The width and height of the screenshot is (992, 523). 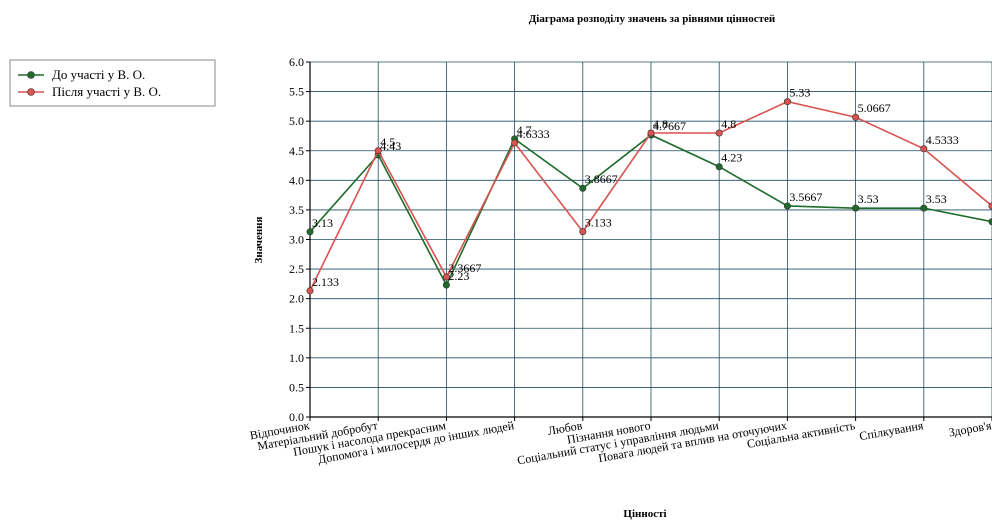 I want to click on data-label-0: 3.13, so click(x=322, y=223).